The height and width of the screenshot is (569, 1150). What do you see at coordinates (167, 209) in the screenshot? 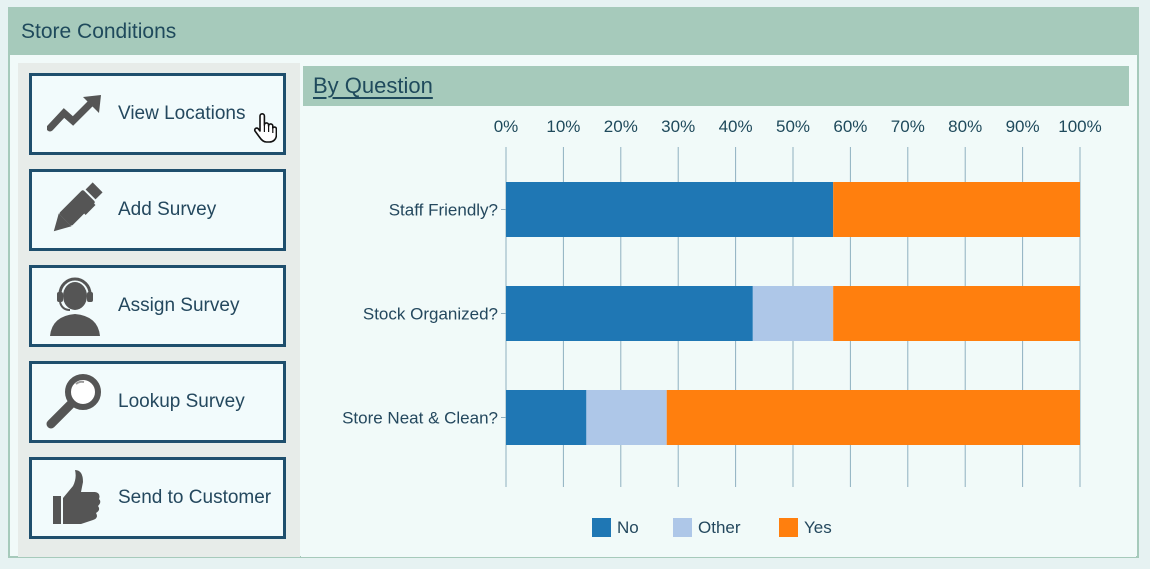
I see `add-survey-label: Add Survey` at bounding box center [167, 209].